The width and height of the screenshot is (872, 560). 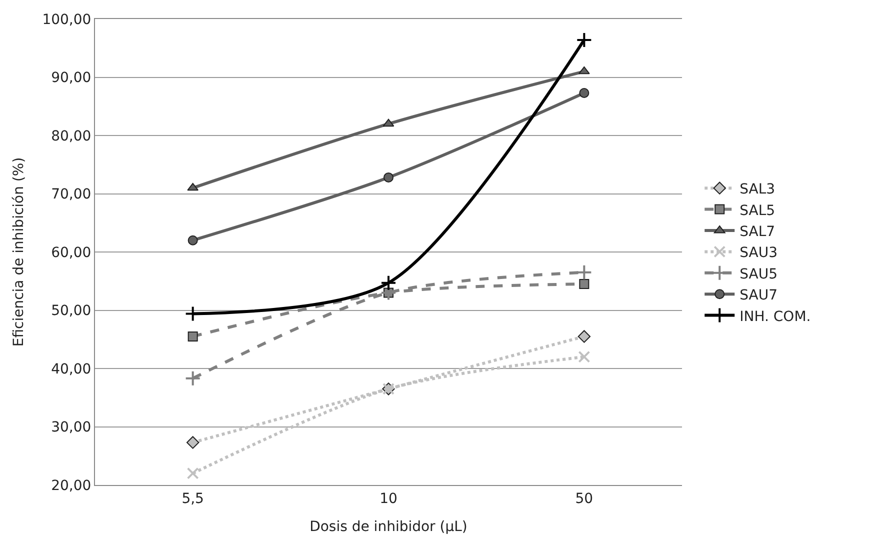 I want to click on x-tick-label: 10, so click(x=389, y=498).